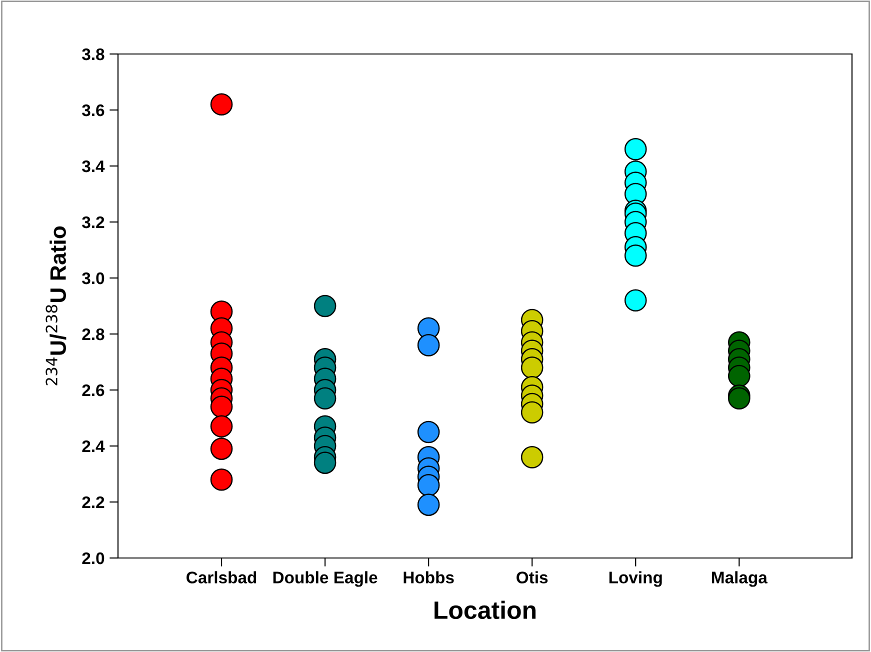 The height and width of the screenshot is (652, 871). What do you see at coordinates (93, 278) in the screenshot?
I see `y-tick-label: 3.0` at bounding box center [93, 278].